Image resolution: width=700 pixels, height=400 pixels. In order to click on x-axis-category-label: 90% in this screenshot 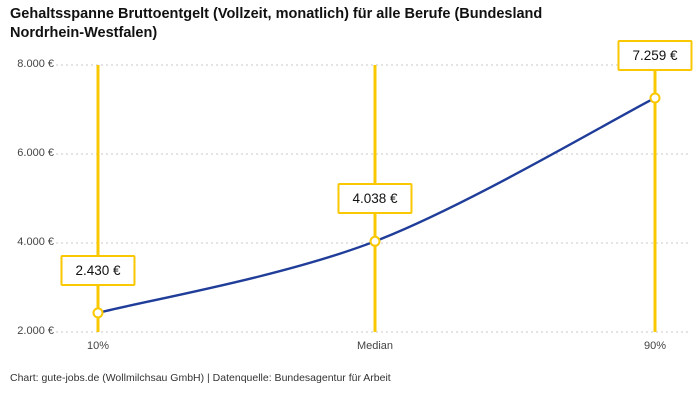, I will do `click(655, 346)`.